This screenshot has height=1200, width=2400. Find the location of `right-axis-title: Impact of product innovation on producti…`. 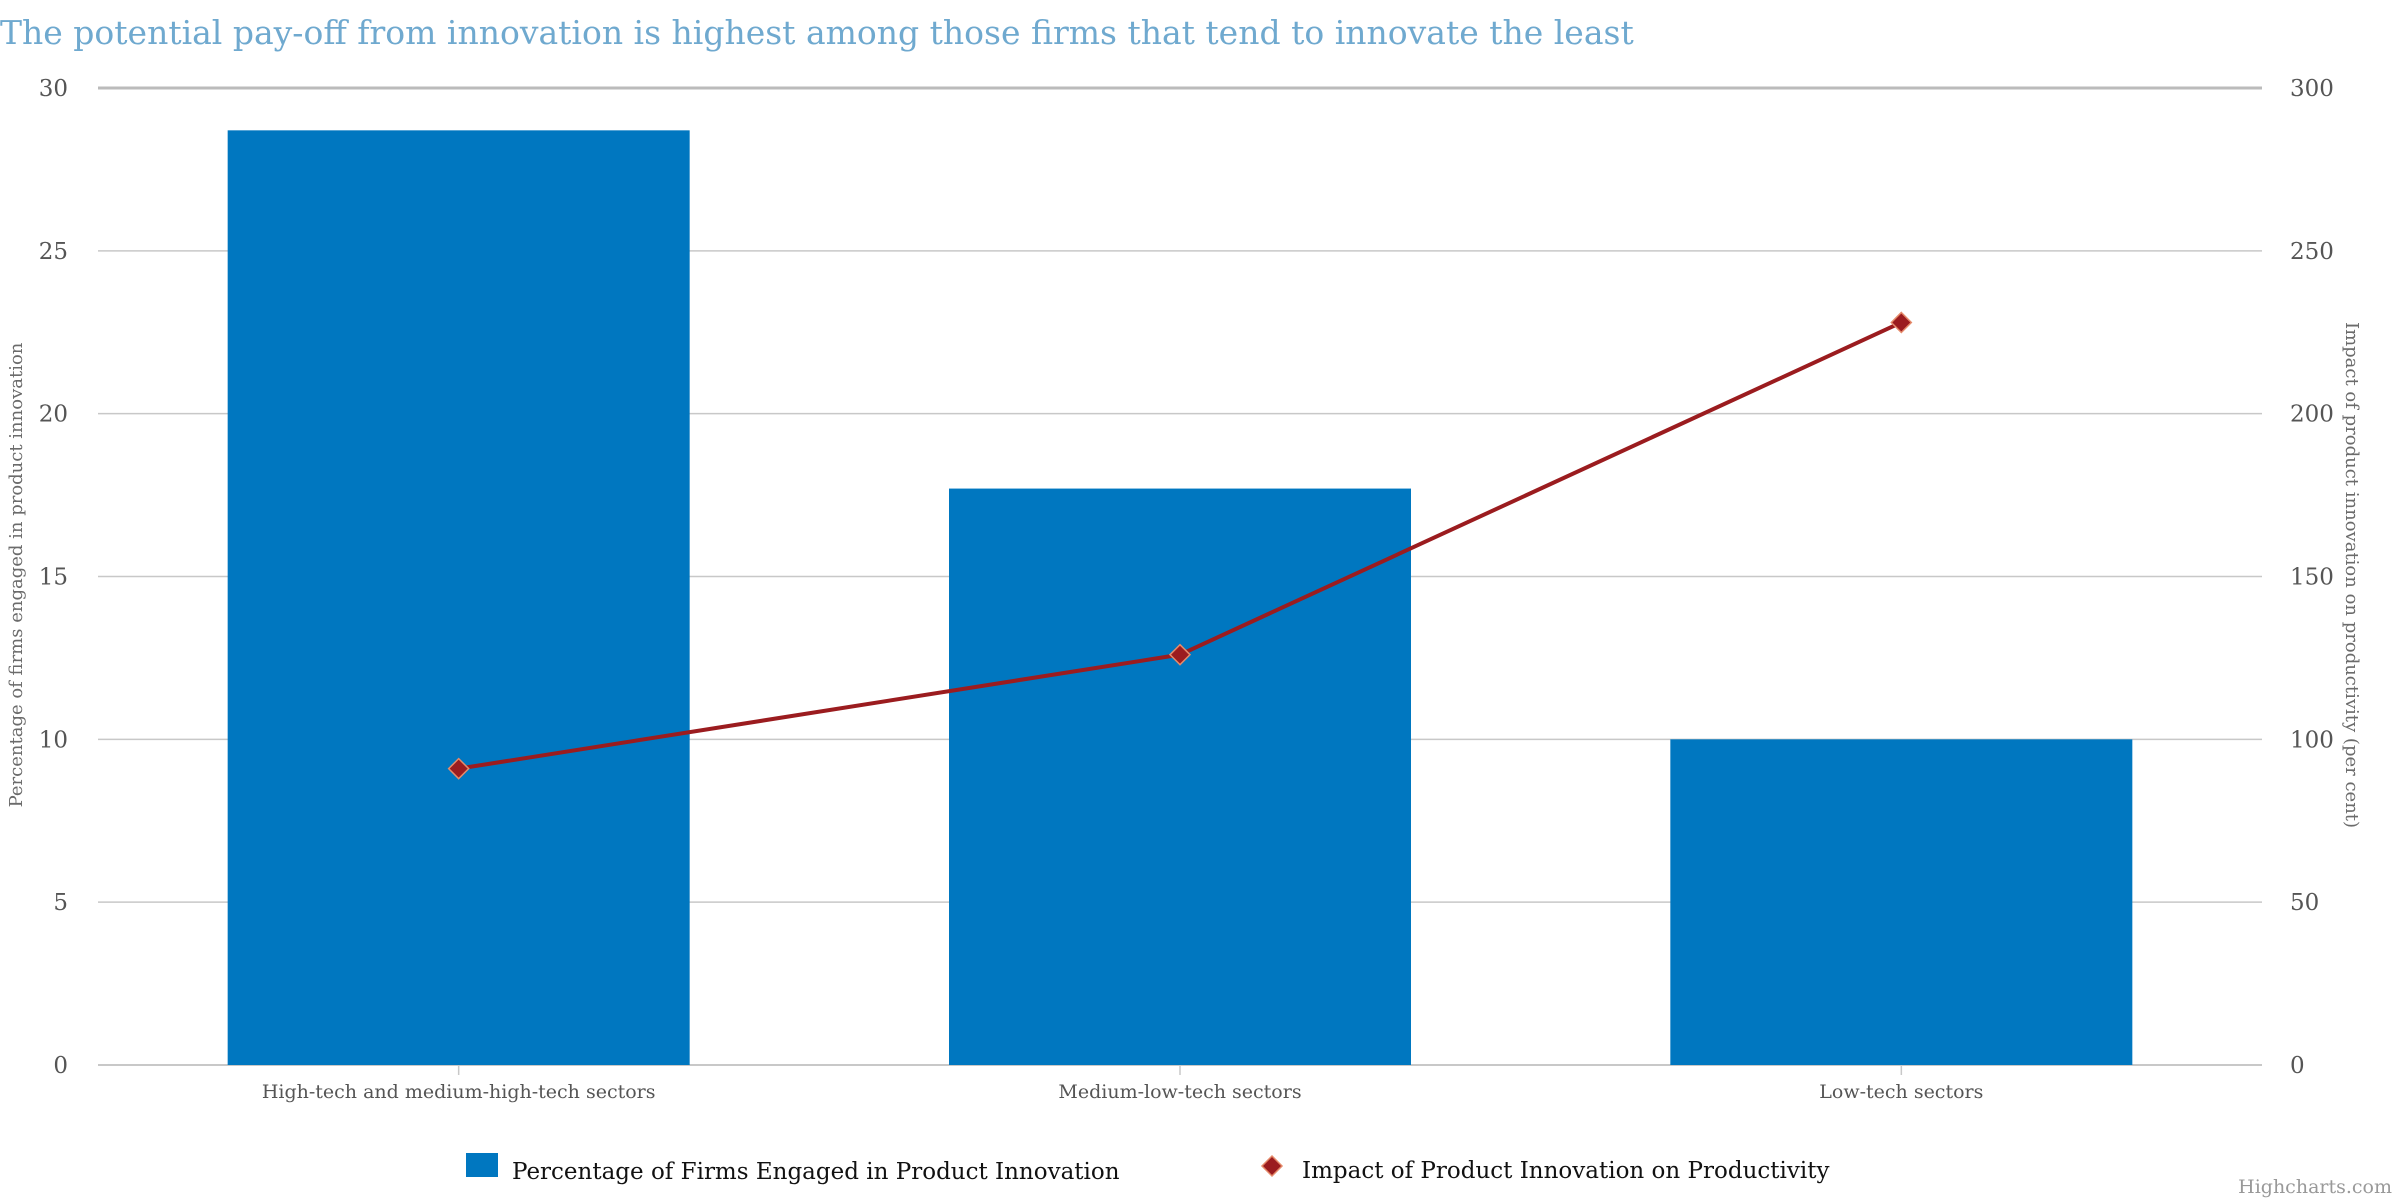

right-axis-title: Impact of product innovation on producti… is located at coordinates (2351, 575).